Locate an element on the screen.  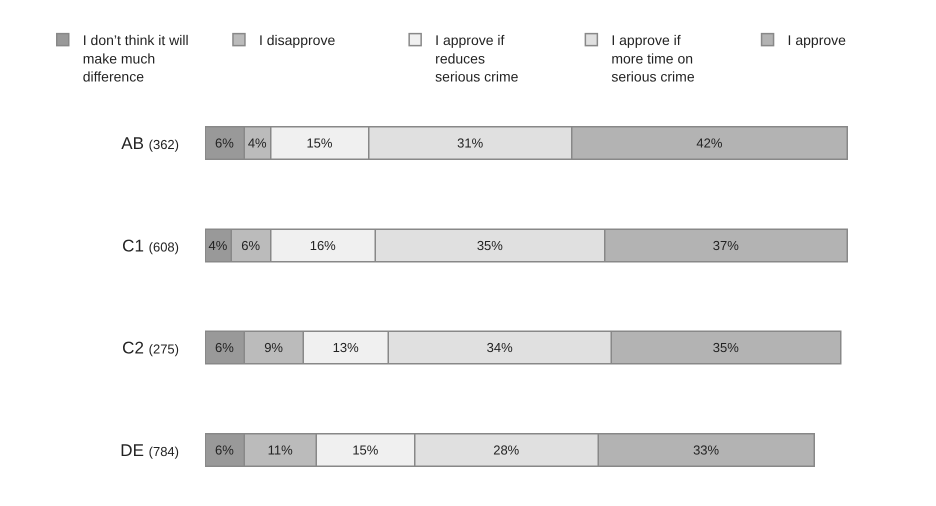
data-label: 13% is located at coordinates (346, 348).